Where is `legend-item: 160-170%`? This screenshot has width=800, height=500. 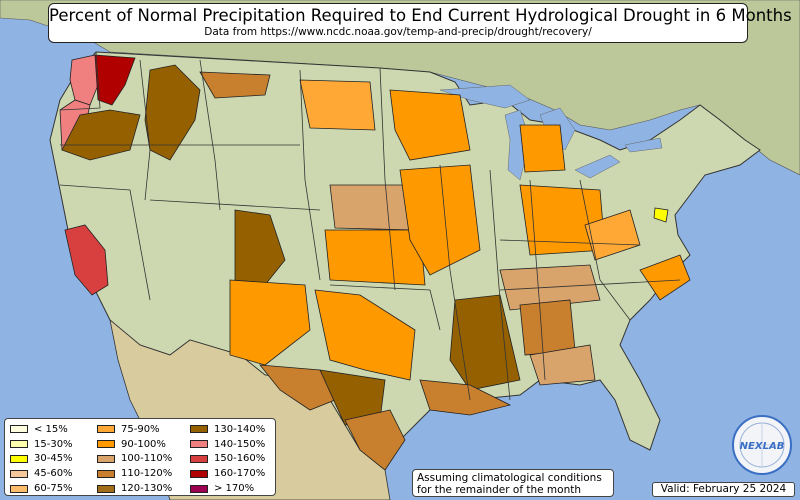
legend-item: 160-170% is located at coordinates (227, 473).